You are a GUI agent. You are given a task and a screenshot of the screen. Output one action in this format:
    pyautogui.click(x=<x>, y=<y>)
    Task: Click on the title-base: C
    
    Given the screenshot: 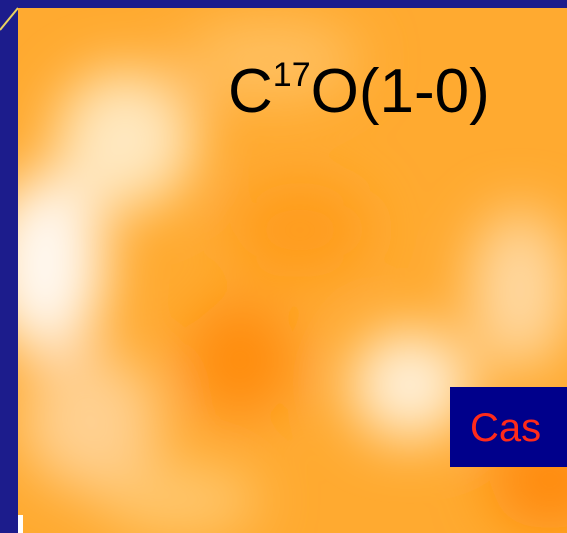 What is the action you would take?
    pyautogui.click(x=250, y=91)
    